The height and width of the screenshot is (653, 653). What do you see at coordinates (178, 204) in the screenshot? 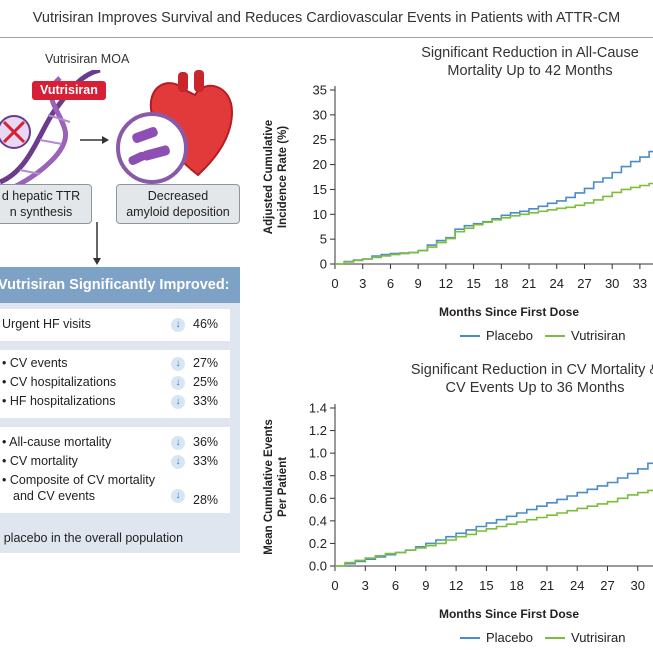
I see `moa-caption-right: Decreased amyloid deposition` at bounding box center [178, 204].